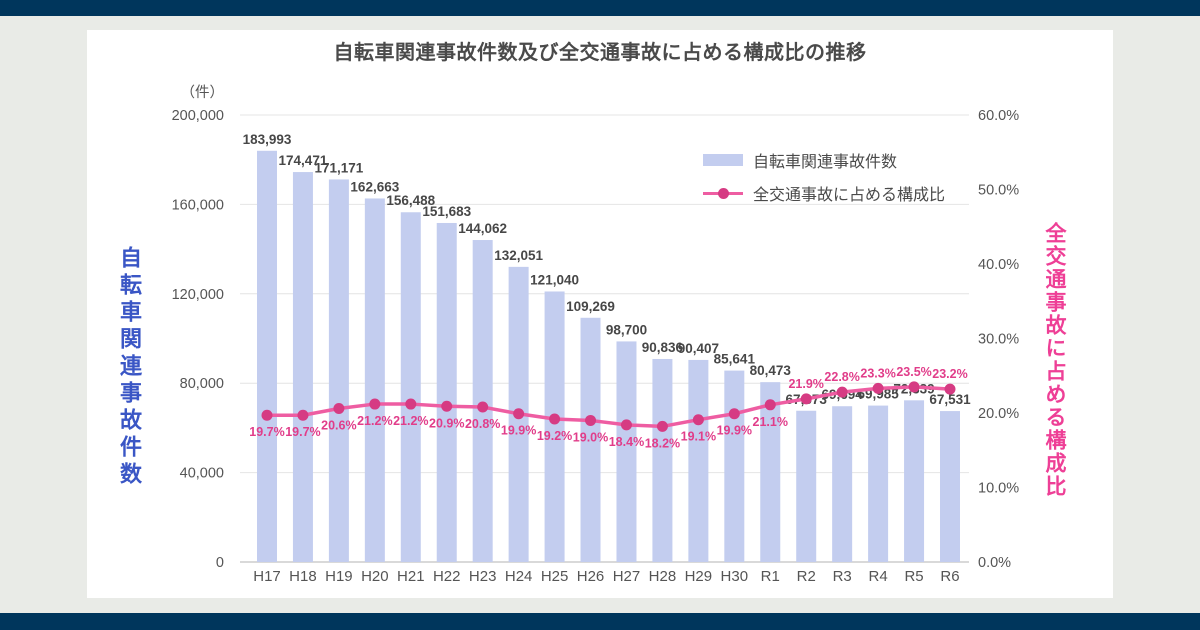 The height and width of the screenshot is (630, 1200). Describe the element at coordinates (770, 422) in the screenshot. I see `percent-label: 21.1%` at that location.